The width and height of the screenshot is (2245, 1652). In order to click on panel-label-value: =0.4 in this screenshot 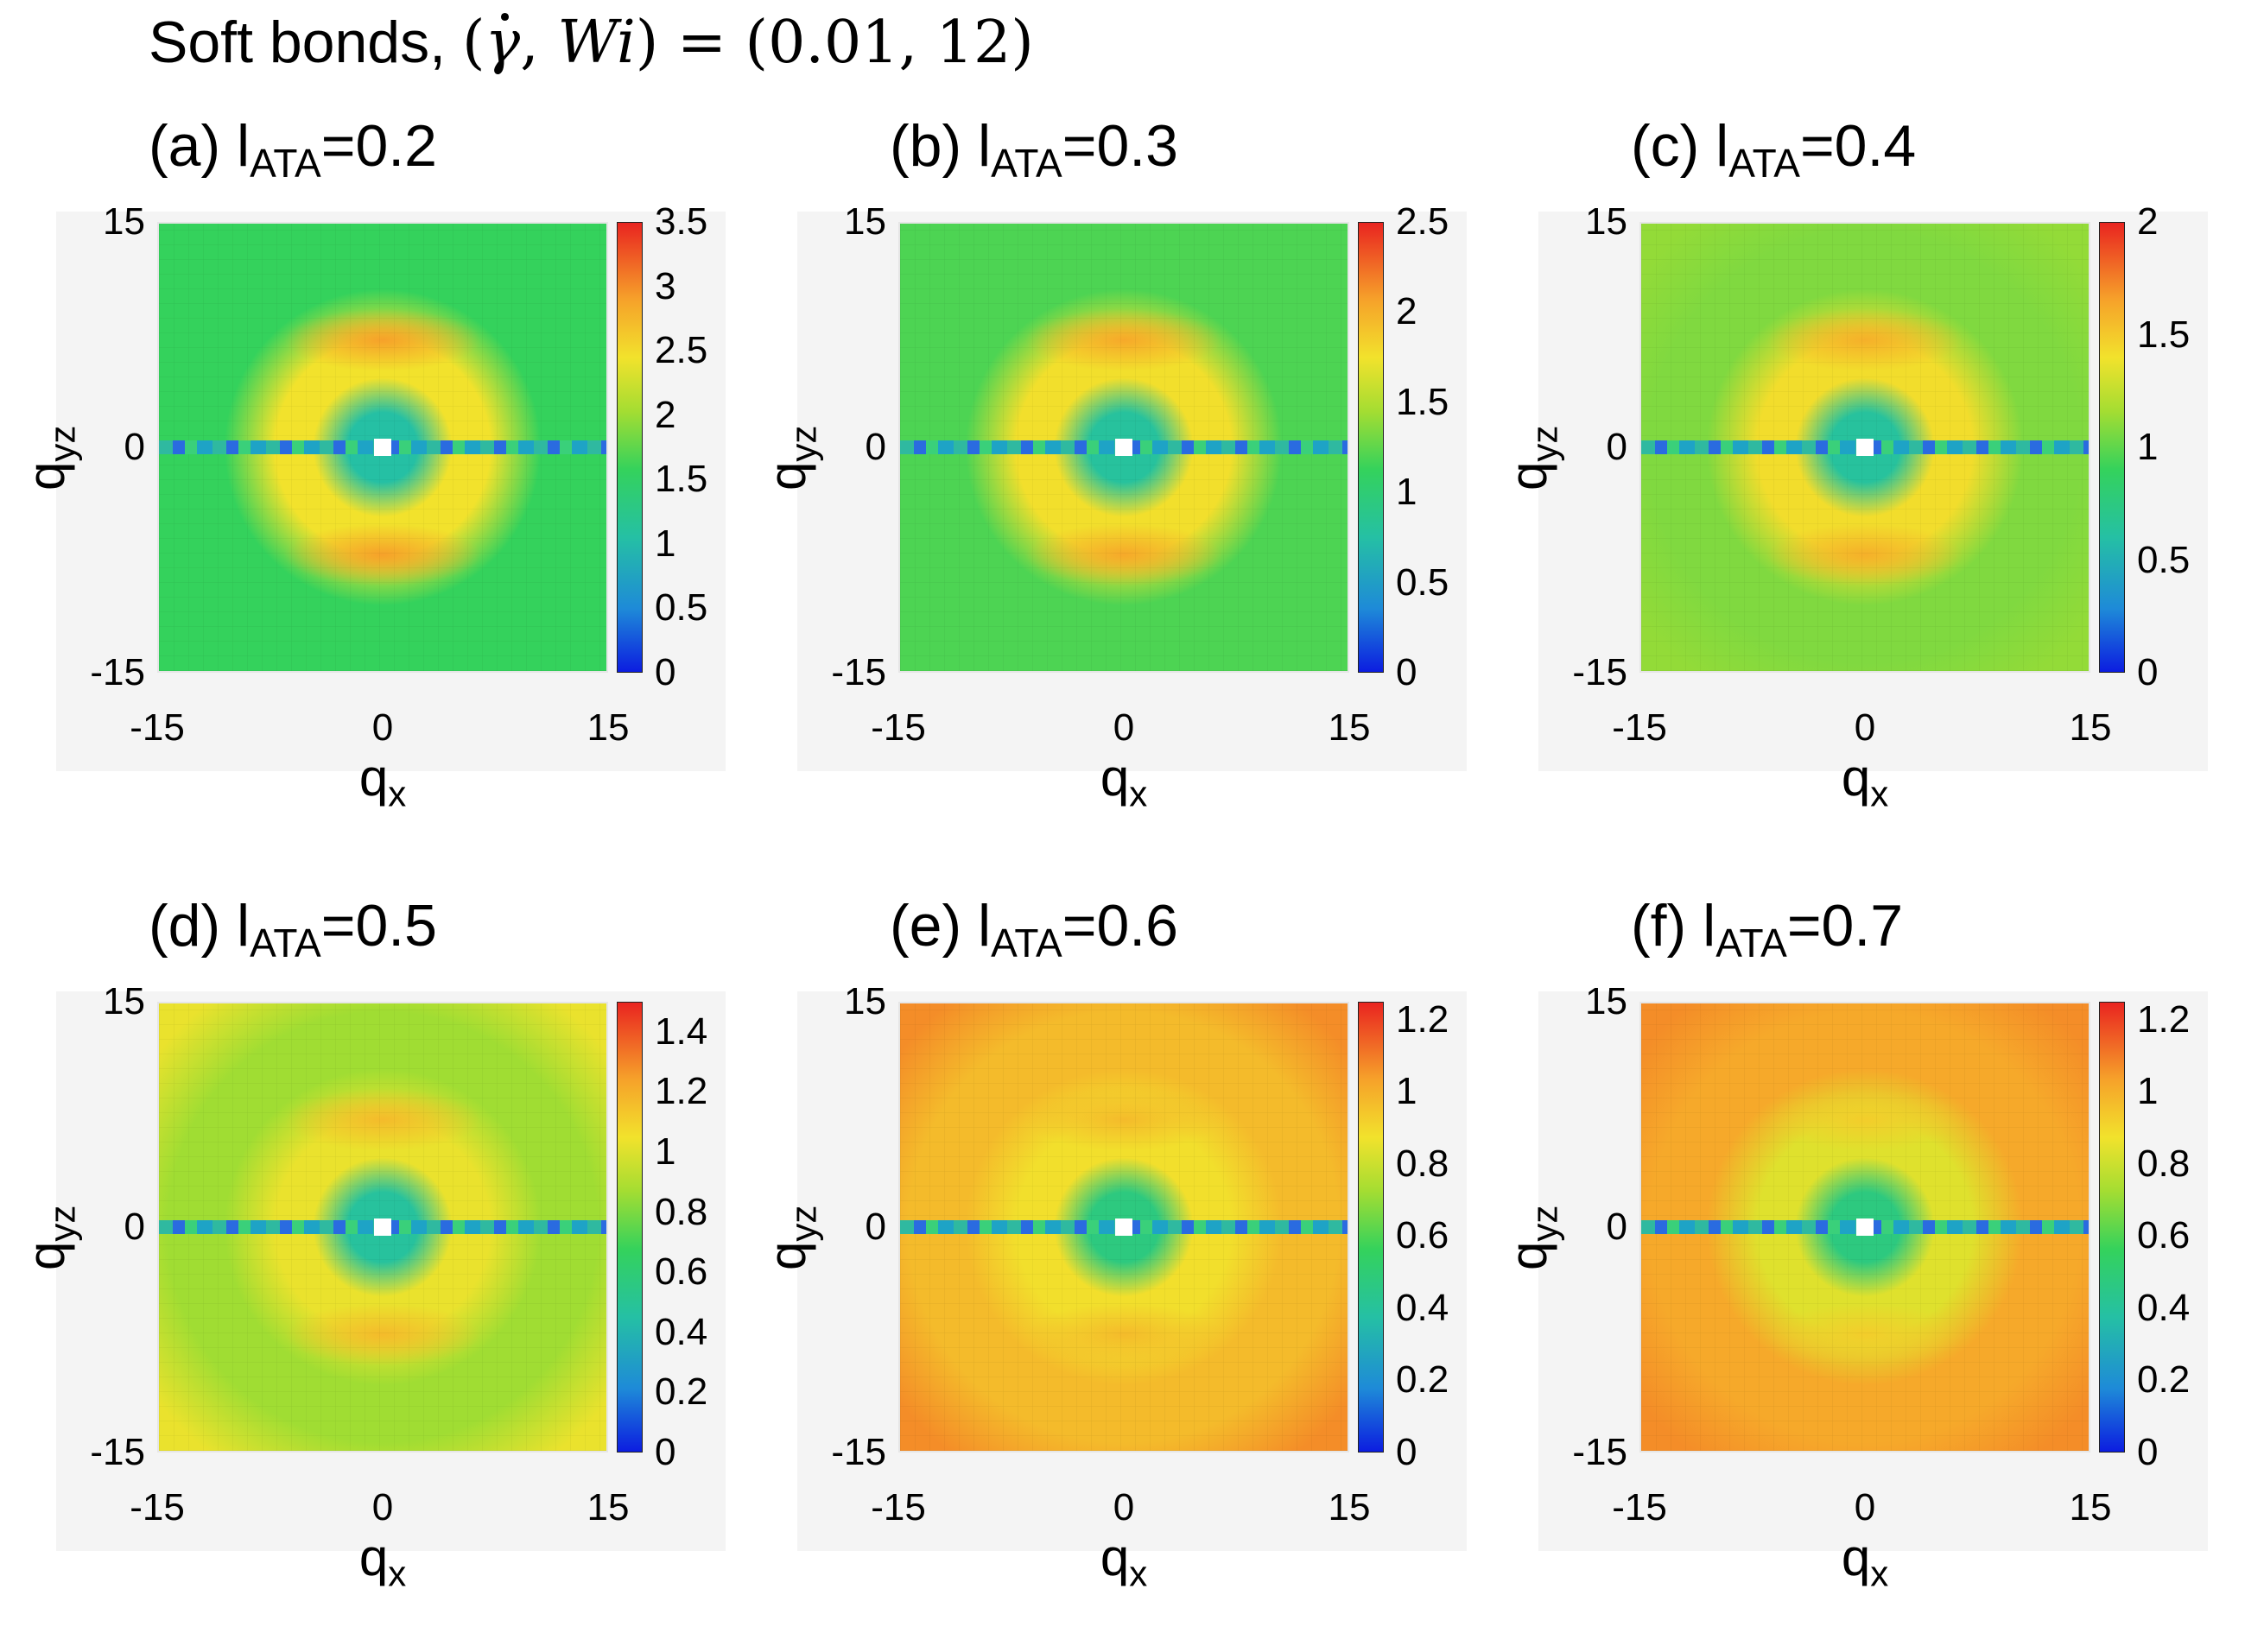, I will do `click(1858, 146)`.